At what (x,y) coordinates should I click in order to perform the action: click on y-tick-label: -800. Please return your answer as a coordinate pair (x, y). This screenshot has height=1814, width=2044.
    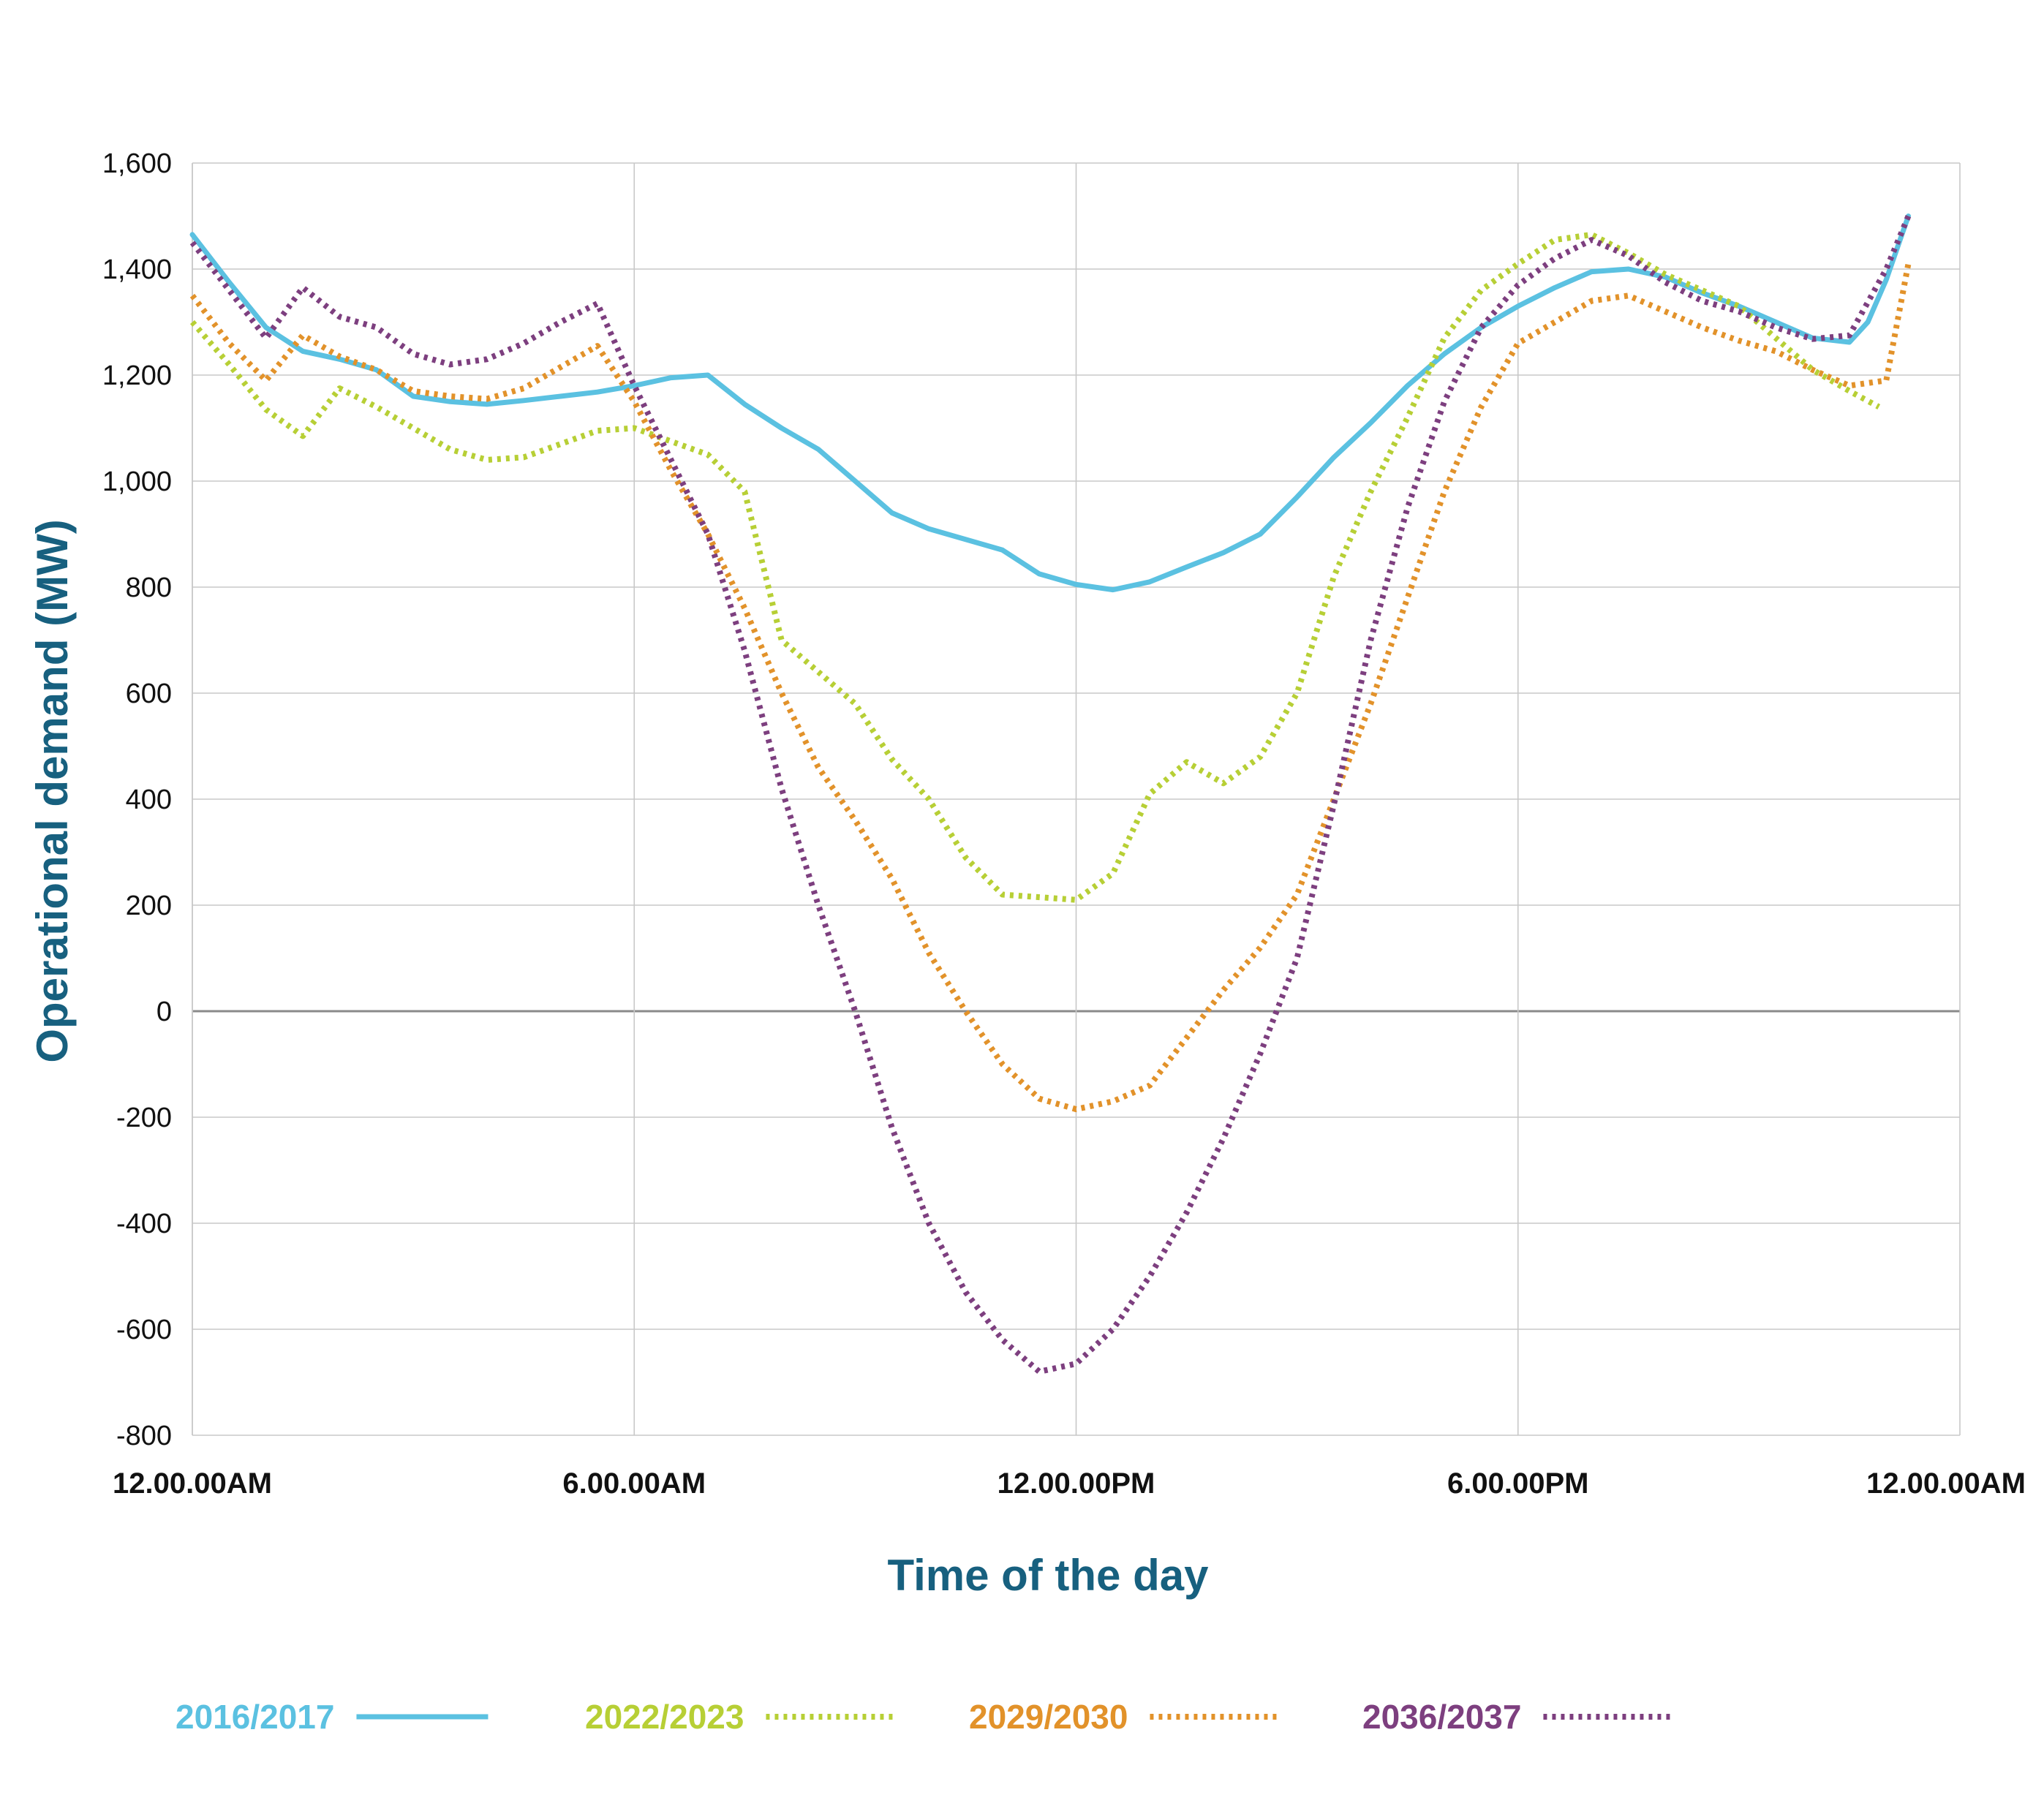
    Looking at the image, I should click on (144, 1436).